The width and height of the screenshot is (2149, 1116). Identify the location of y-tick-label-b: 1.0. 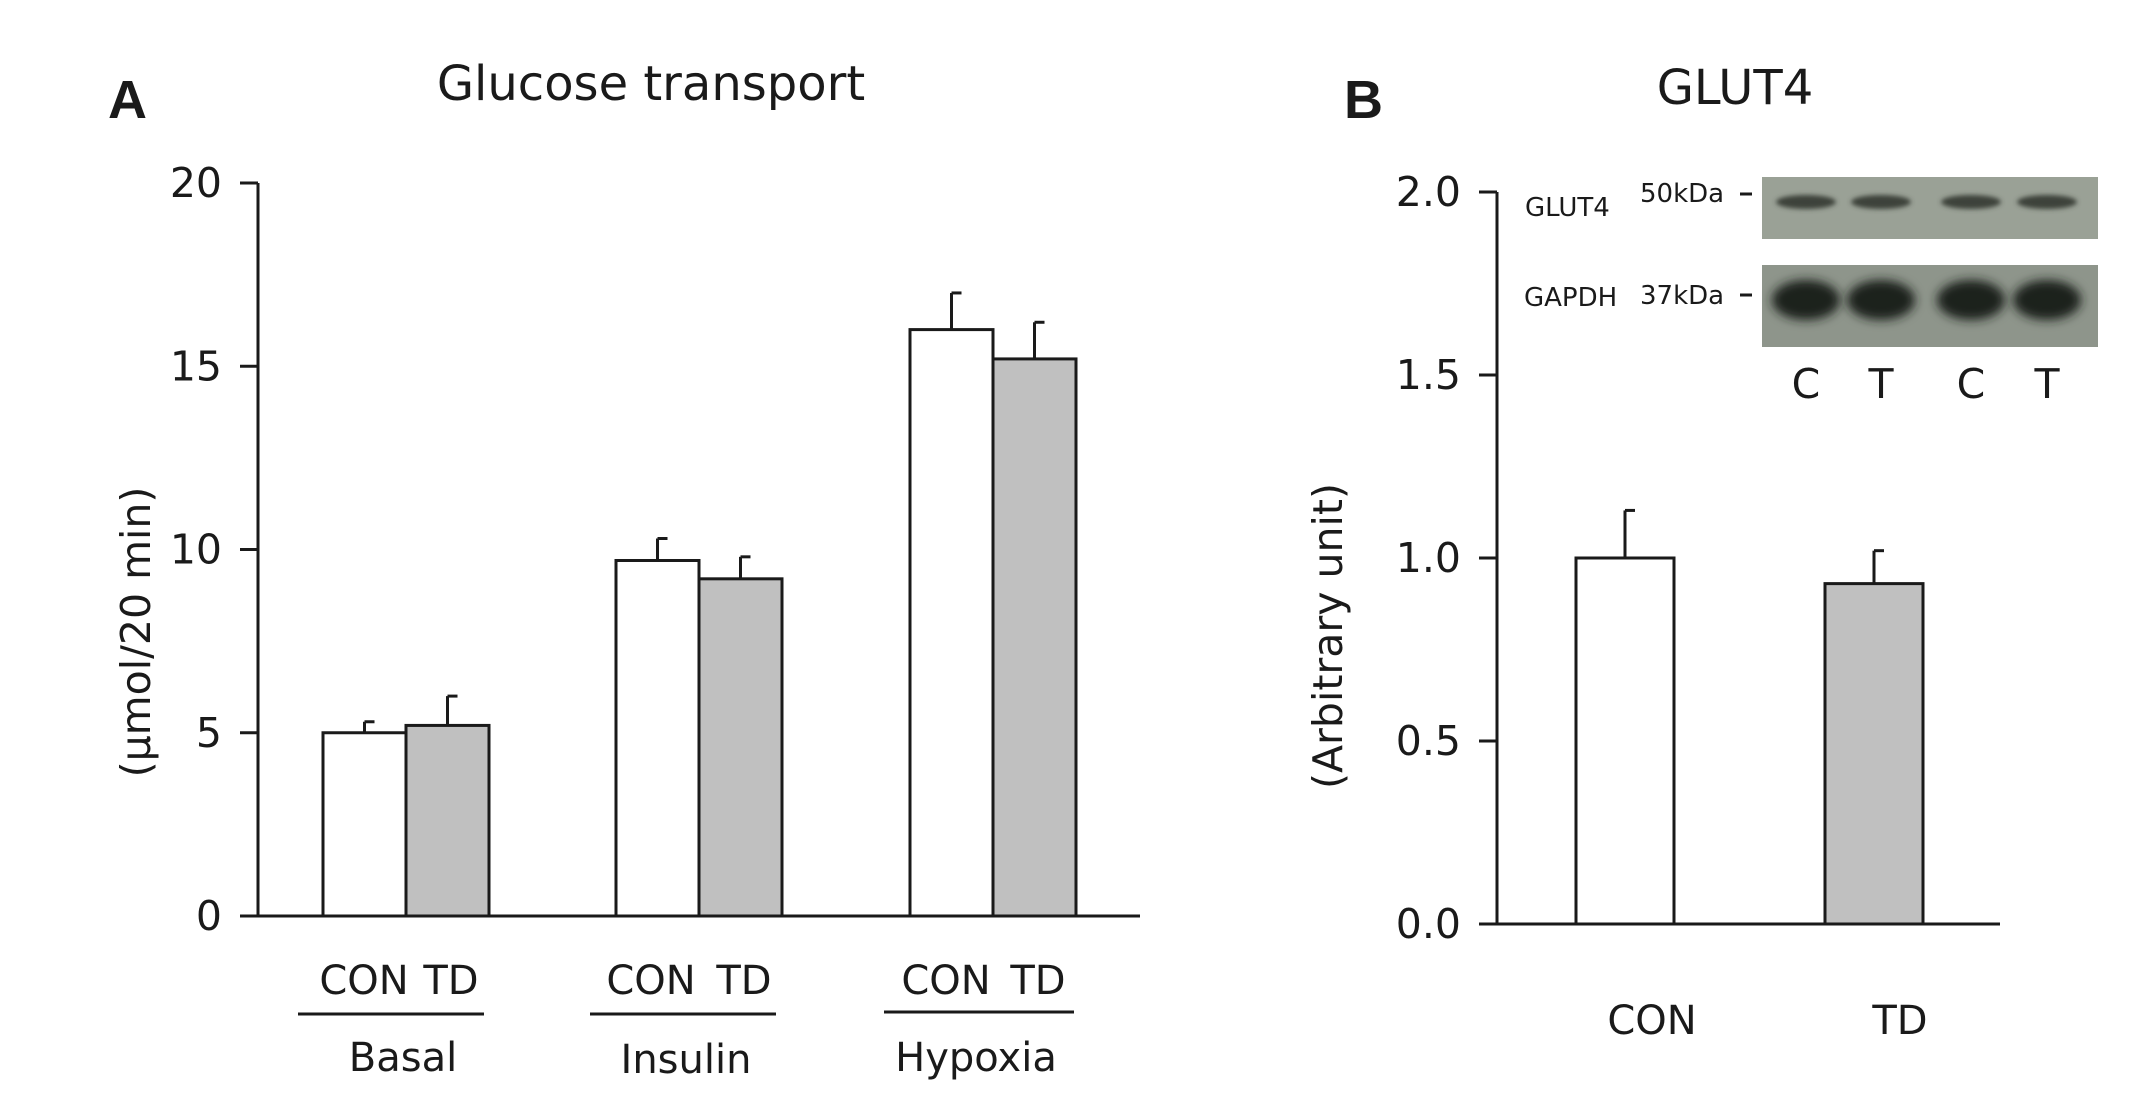
(1428, 558).